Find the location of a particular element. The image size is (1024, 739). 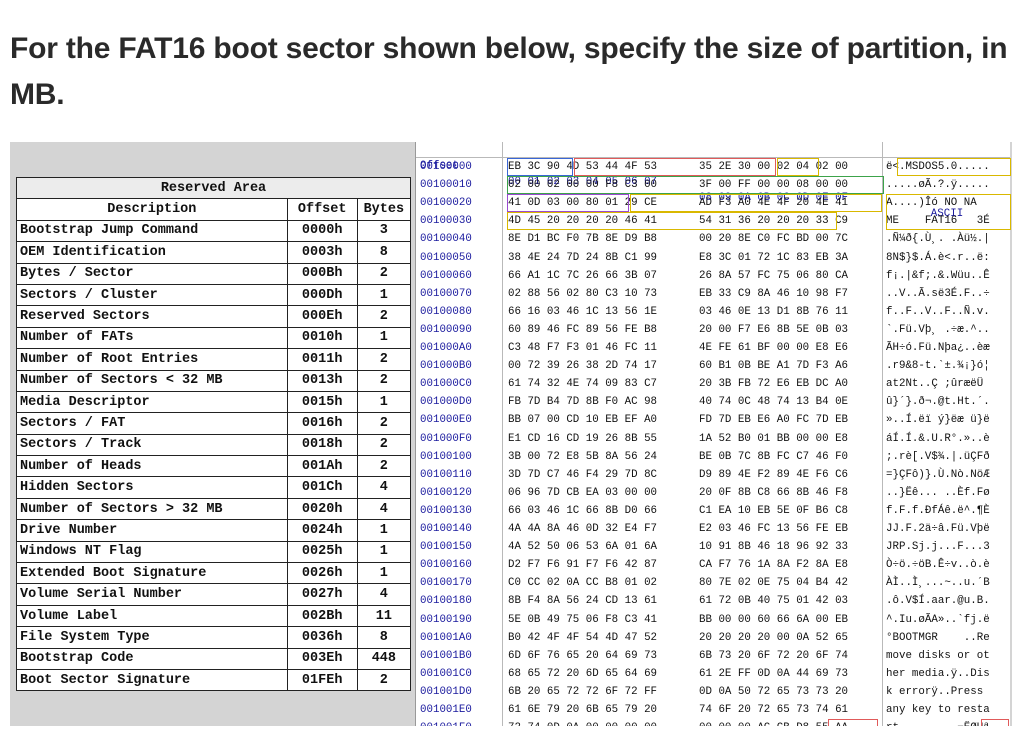

hex-b1: 6D 6F 76 65 20 64 69 73 is located at coordinates (583, 655).